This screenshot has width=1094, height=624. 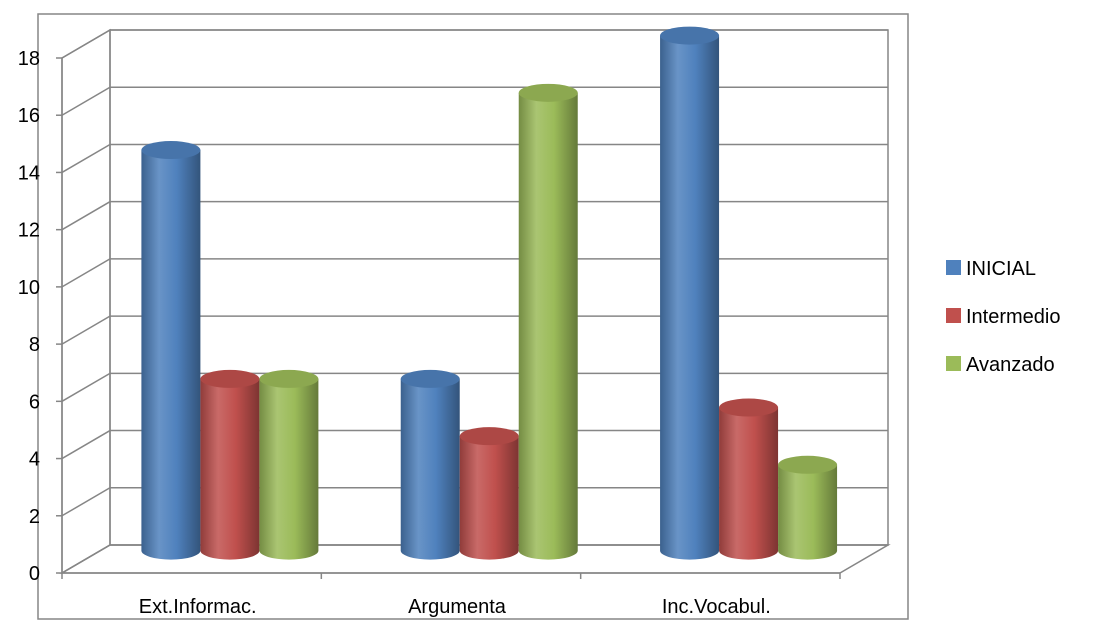 What do you see at coordinates (29, 173) in the screenshot?
I see `y-tick-label: 14` at bounding box center [29, 173].